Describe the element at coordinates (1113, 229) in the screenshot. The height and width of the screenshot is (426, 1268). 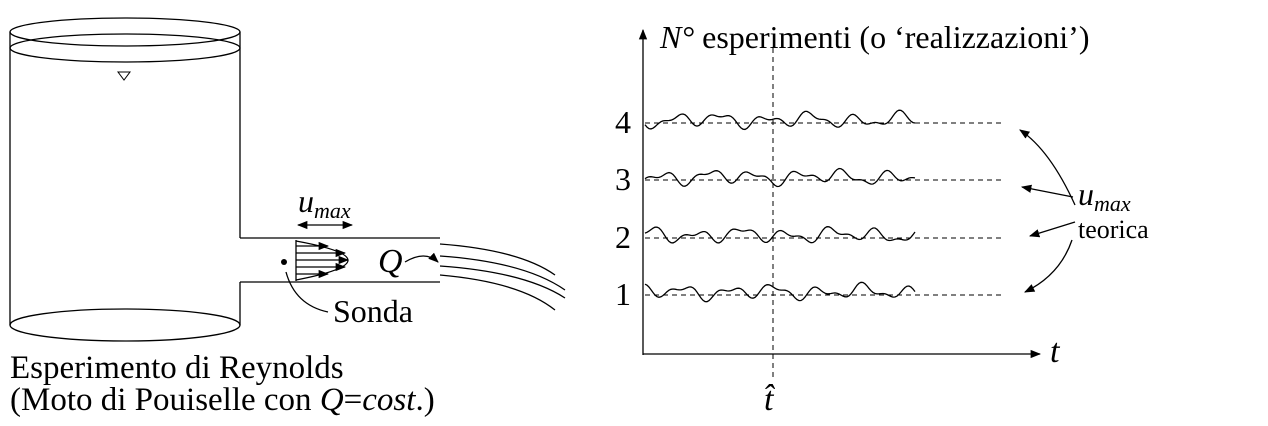
I see `theory-label-line2: teorica` at that location.